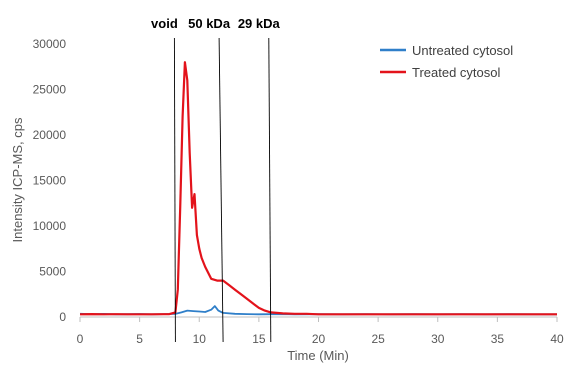 This screenshot has height=365, width=565. I want to click on x-tick-label: 20, so click(319, 339).